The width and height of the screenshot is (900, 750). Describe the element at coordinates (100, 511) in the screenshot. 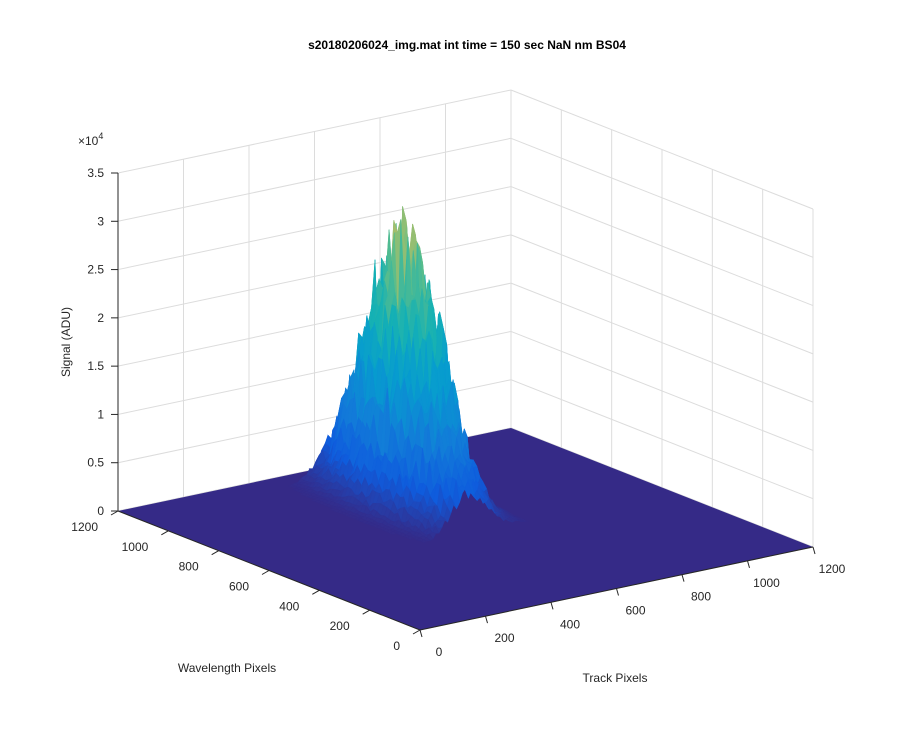

I see `z-tick-label: 0` at that location.